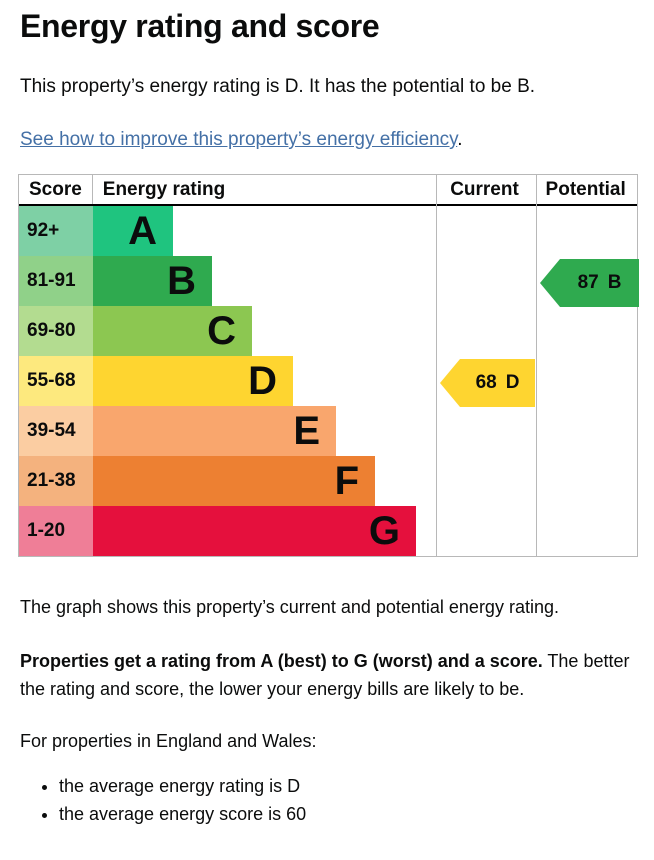 The height and width of the screenshot is (860, 654). What do you see at coordinates (56, 531) in the screenshot?
I see `band-score-range: 1-20` at bounding box center [56, 531].